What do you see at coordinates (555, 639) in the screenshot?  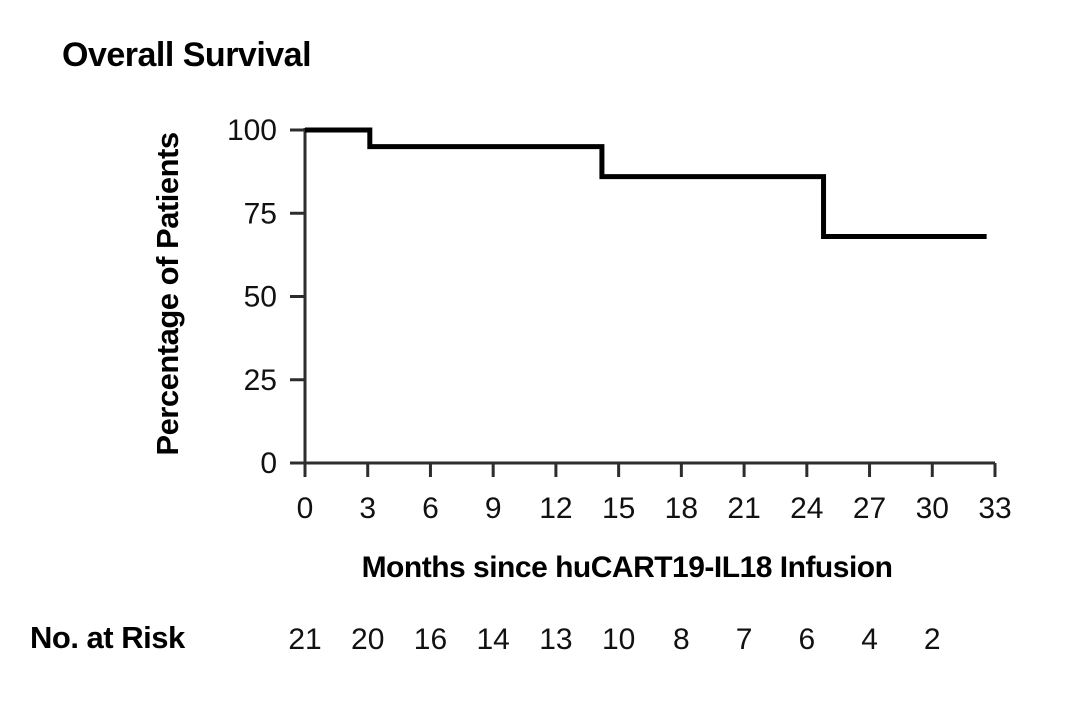 I see `risk-count: 13` at bounding box center [555, 639].